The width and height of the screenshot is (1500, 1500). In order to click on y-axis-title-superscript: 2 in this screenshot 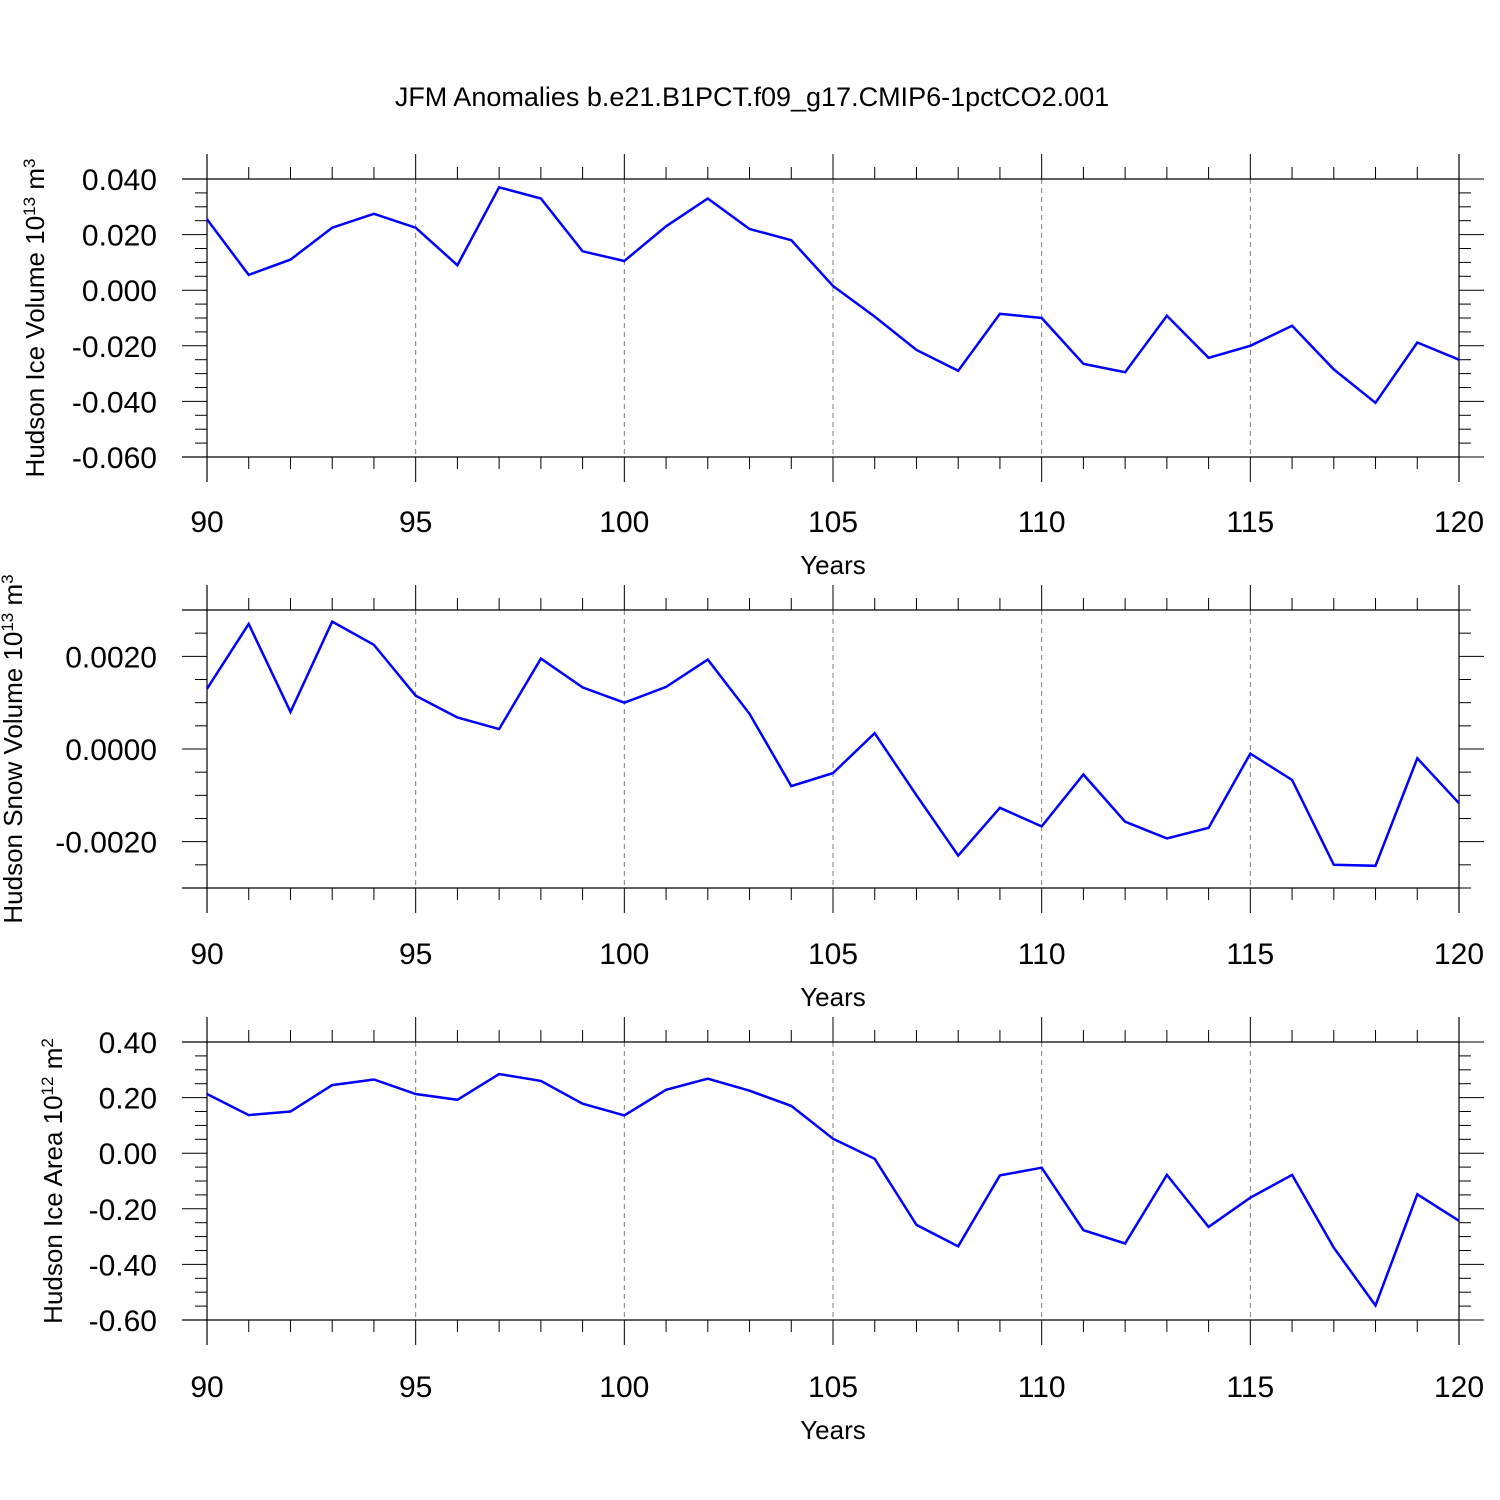, I will do `click(47, 1042)`.